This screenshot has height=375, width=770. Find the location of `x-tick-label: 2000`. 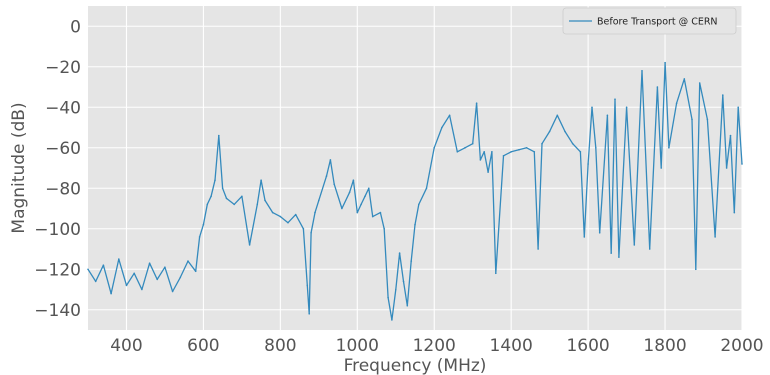

x-tick-label: 2000 is located at coordinates (741, 346).